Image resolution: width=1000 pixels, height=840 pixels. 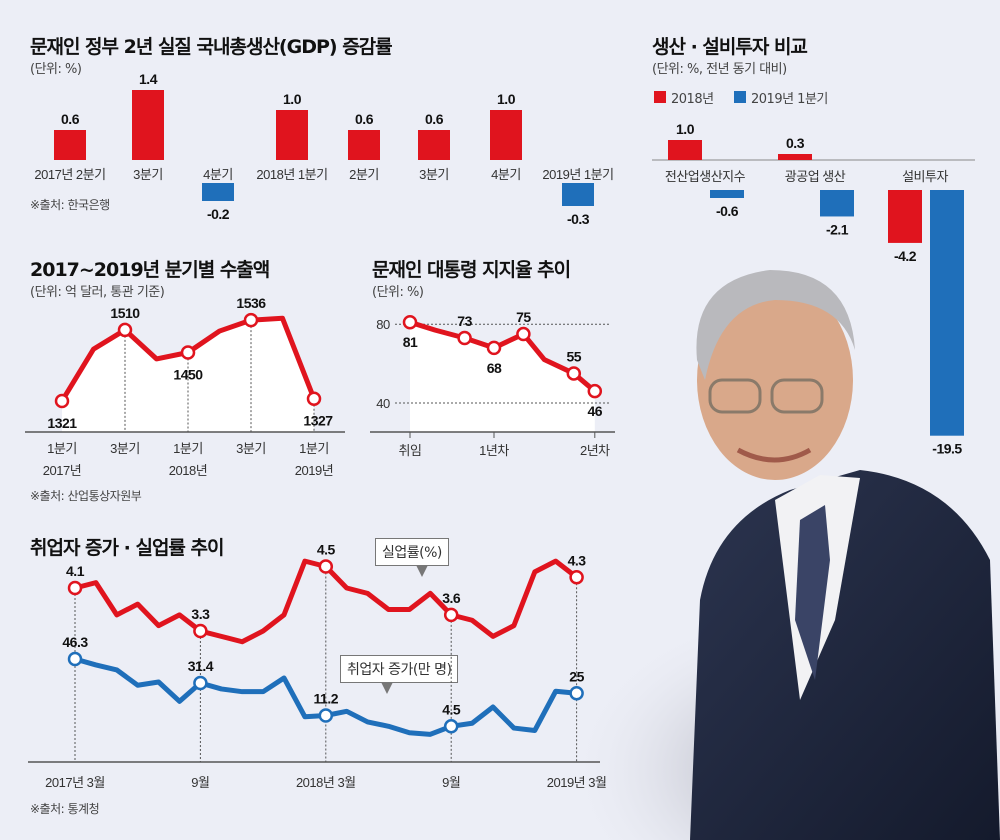 What do you see at coordinates (740, 97) in the screenshot?
I see `legend-swatch-2019q1` at bounding box center [740, 97].